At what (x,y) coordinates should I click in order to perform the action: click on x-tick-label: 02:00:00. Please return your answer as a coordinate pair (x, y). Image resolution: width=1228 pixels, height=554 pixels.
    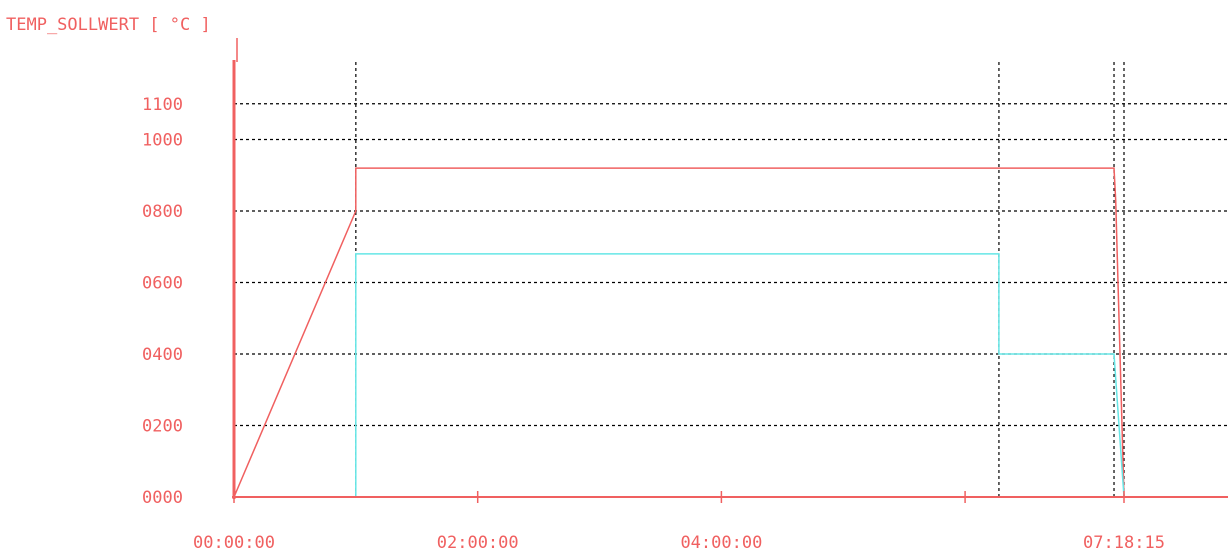
    Looking at the image, I should click on (478, 543).